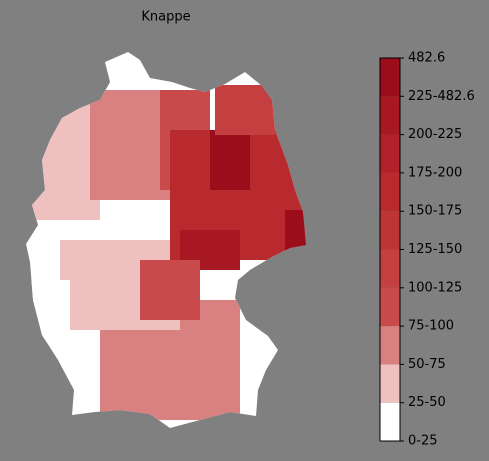 This screenshot has width=489, height=461. I want to click on colorbar-label: 50-75, so click(427, 364).